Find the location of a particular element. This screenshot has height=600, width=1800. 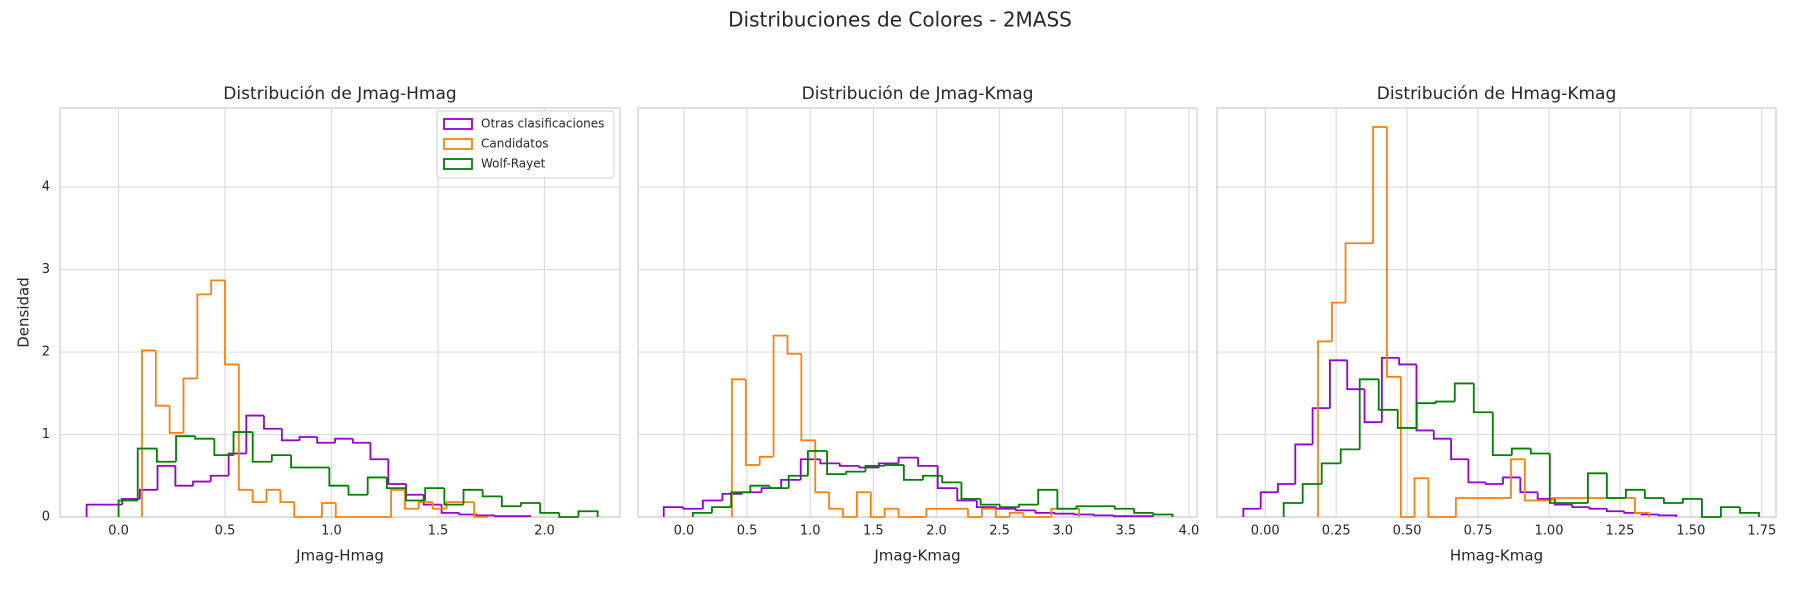

figure-title: Distribuciones de Colores - 2MASS is located at coordinates (900, 20).